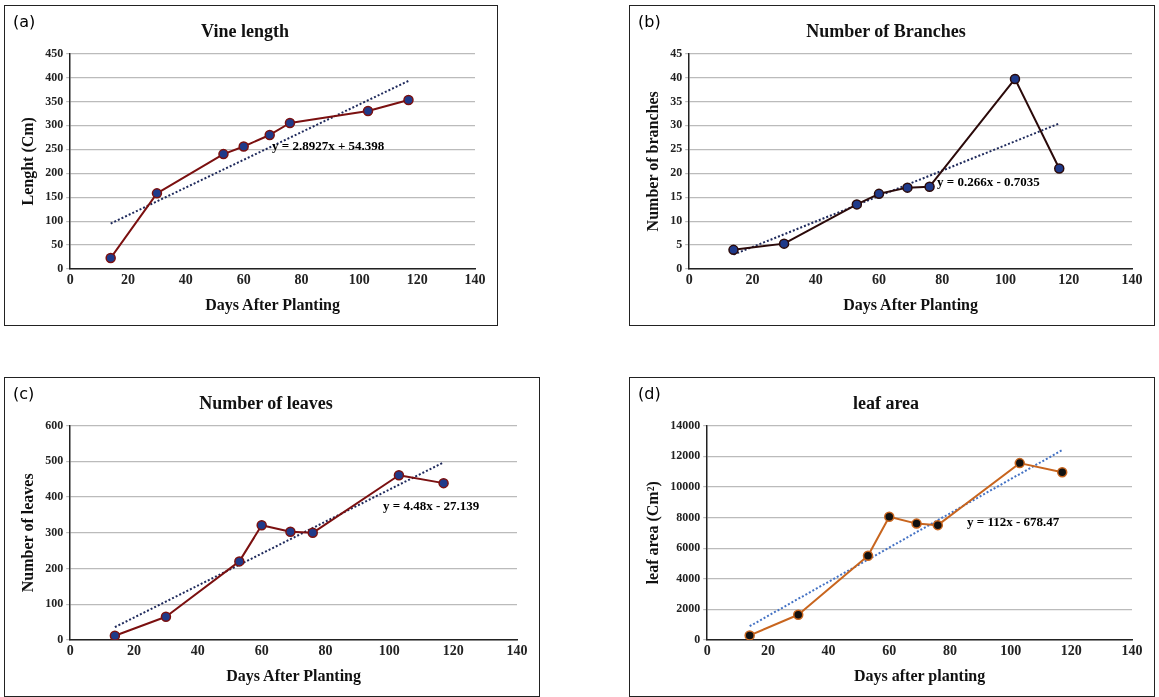 This screenshot has height=697, width=1159. What do you see at coordinates (688, 608) in the screenshot?
I see `y-tick-label: 2000` at bounding box center [688, 608].